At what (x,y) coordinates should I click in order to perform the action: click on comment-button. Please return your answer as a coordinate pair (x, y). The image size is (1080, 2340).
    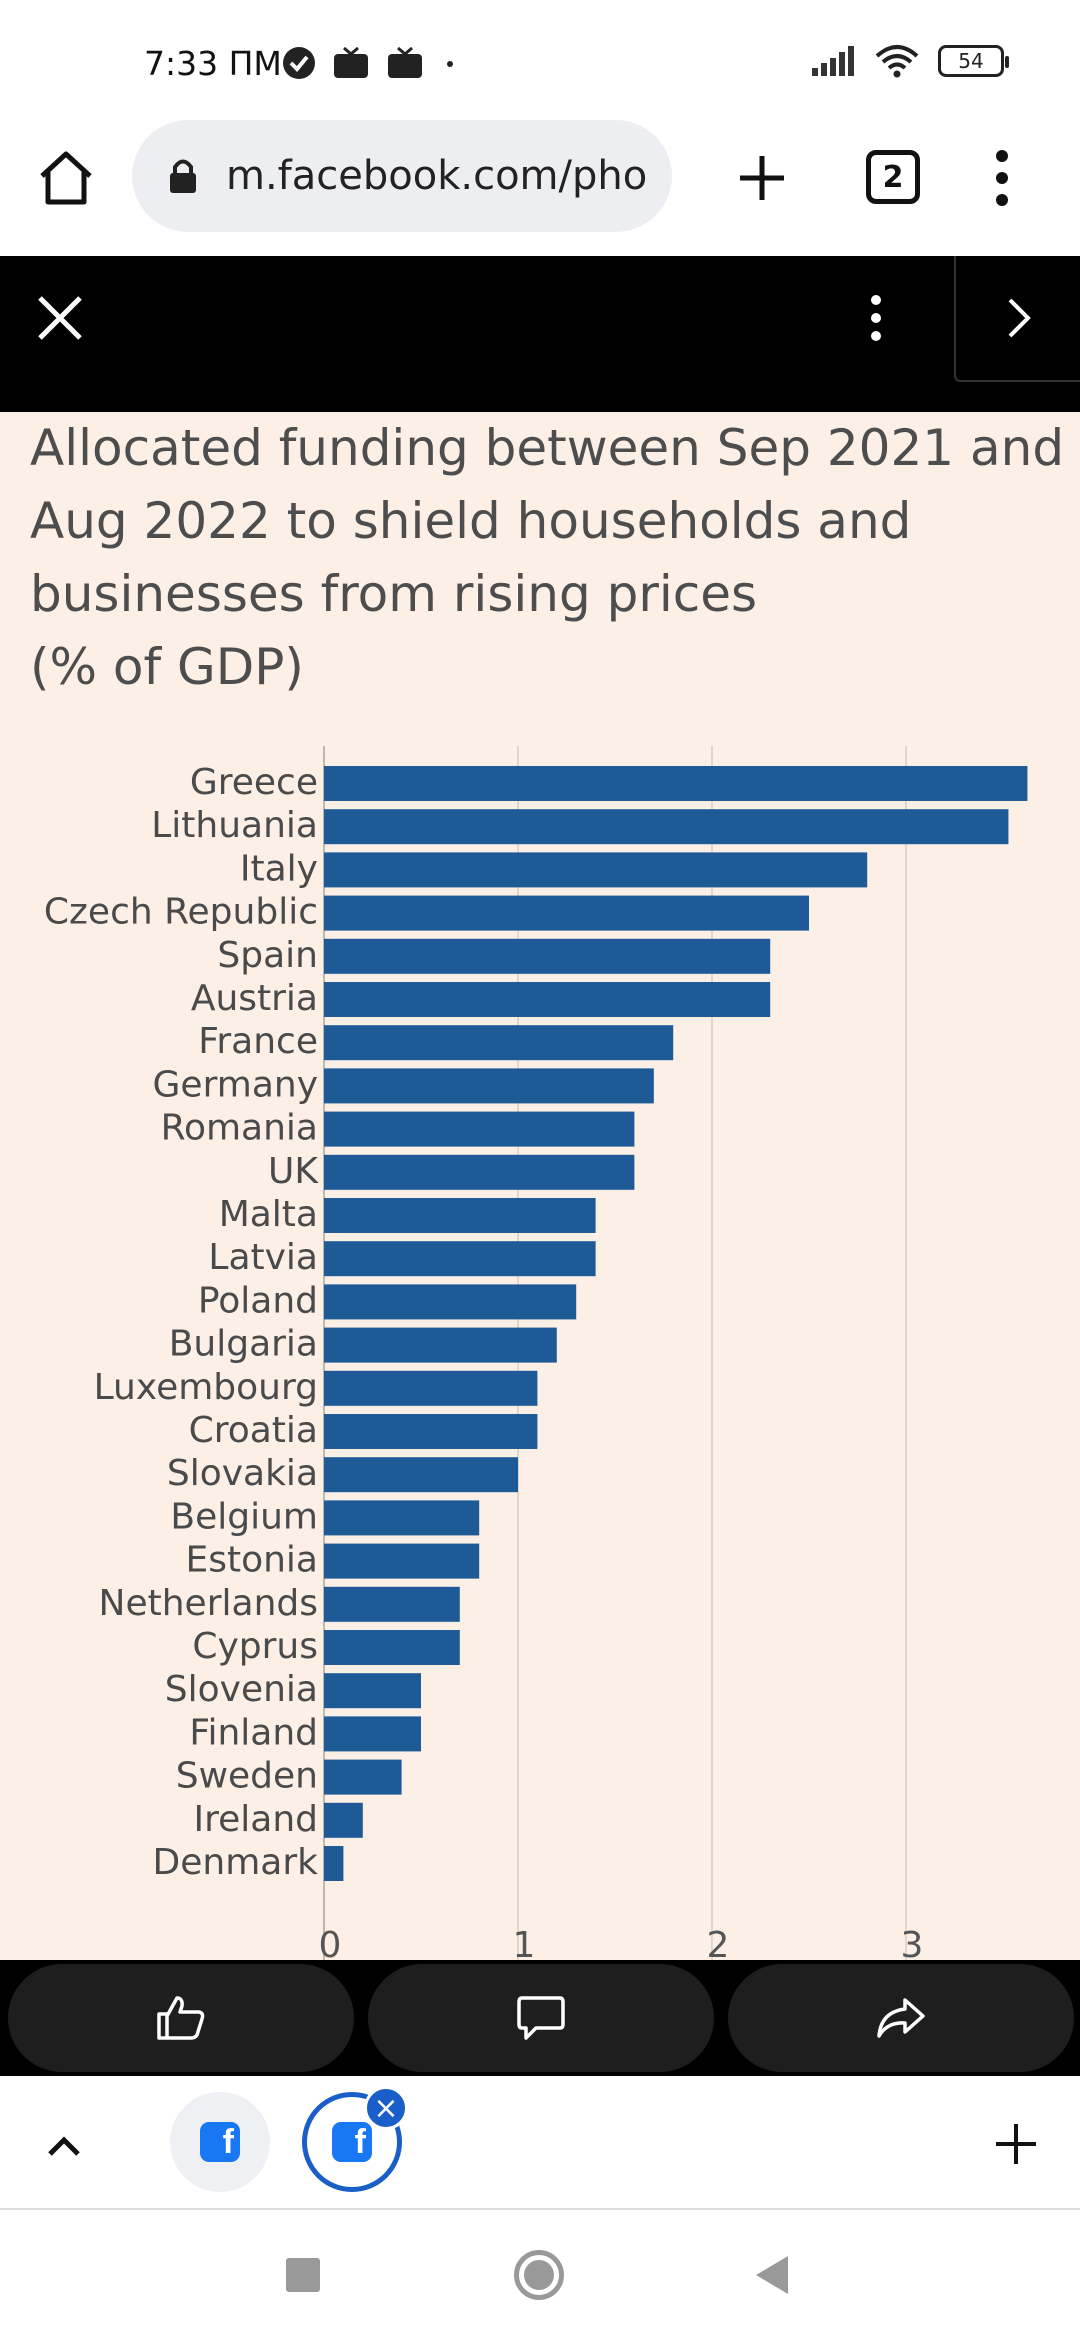
    Looking at the image, I should click on (541, 2018).